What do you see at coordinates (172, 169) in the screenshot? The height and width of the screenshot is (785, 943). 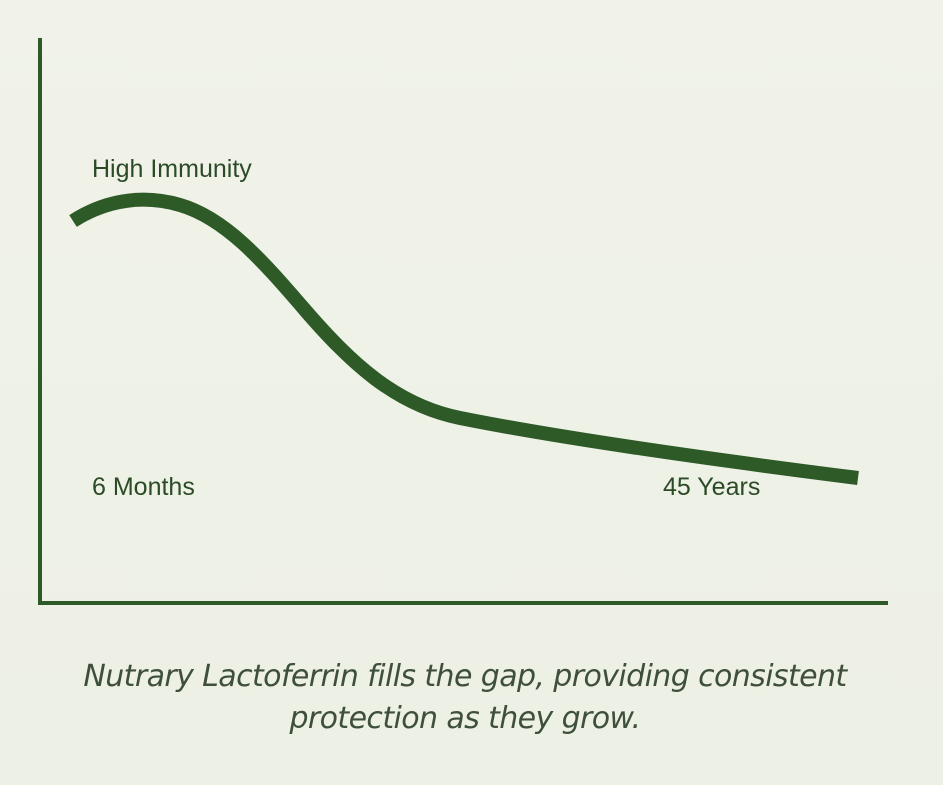 I see `peak-label: High Immunity` at bounding box center [172, 169].